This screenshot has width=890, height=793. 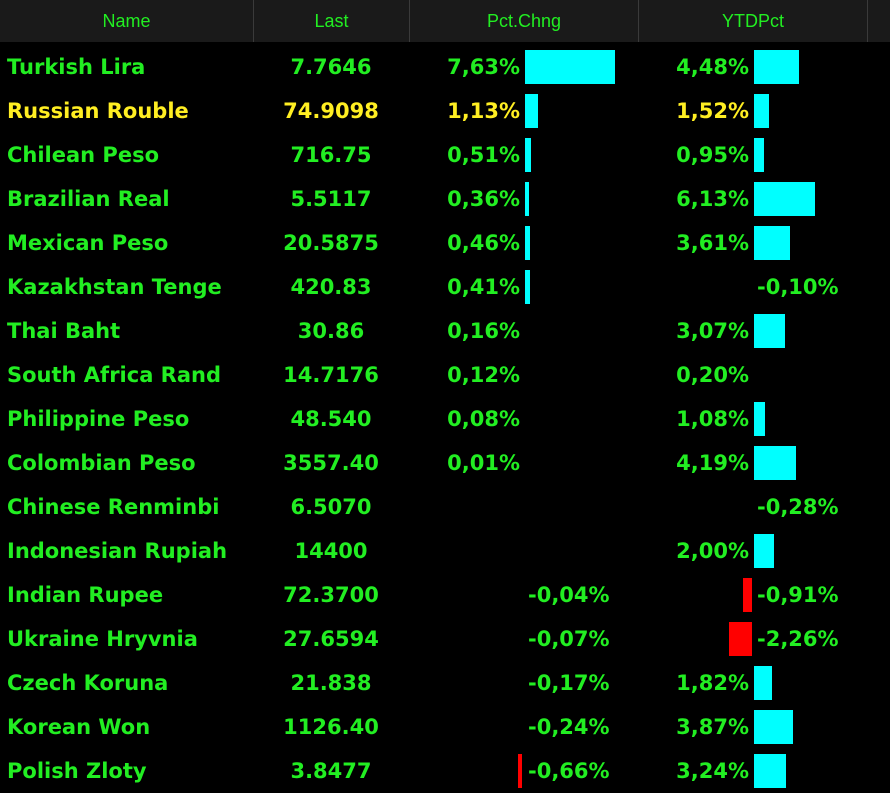 I want to click on pct-chng-value: 0,12%, so click(x=483, y=375).